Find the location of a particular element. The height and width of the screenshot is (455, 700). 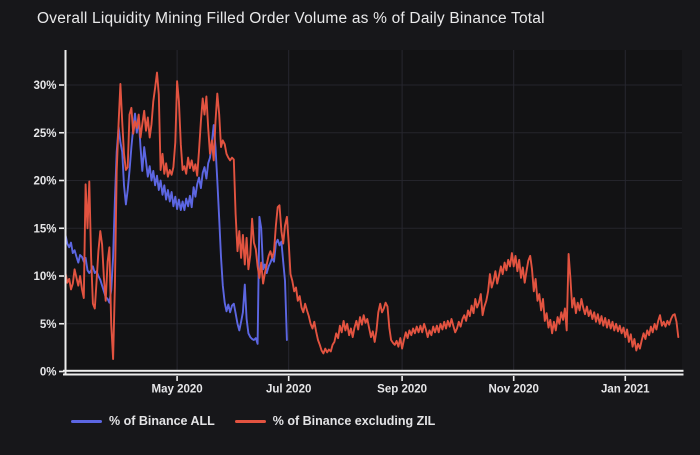

y-tick-label: 0% is located at coordinates (48, 373).